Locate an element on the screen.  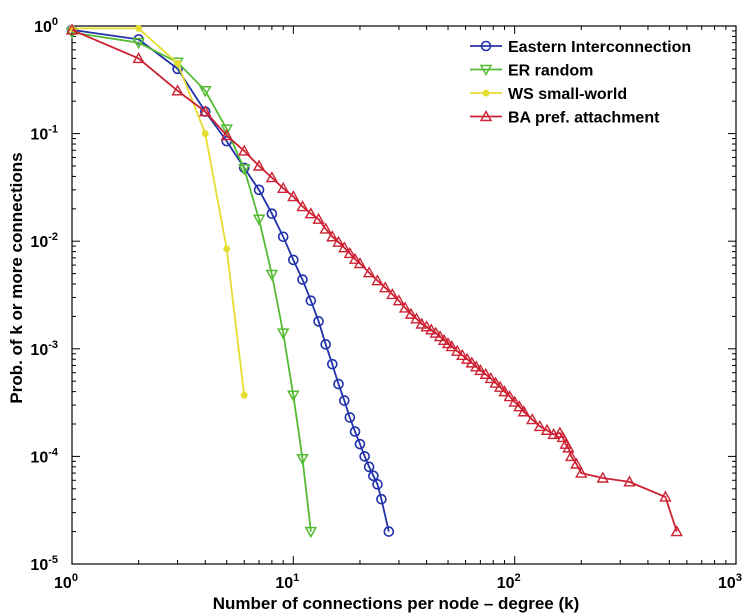
y-tick-label: 10-4 is located at coordinates (44, 456).